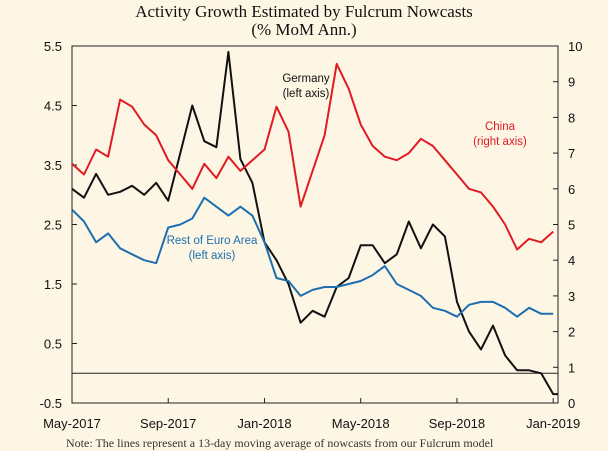 Image resolution: width=608 pixels, height=451 pixels. What do you see at coordinates (553, 423) in the screenshot?
I see `x-tick-label: Jan-2019` at bounding box center [553, 423].